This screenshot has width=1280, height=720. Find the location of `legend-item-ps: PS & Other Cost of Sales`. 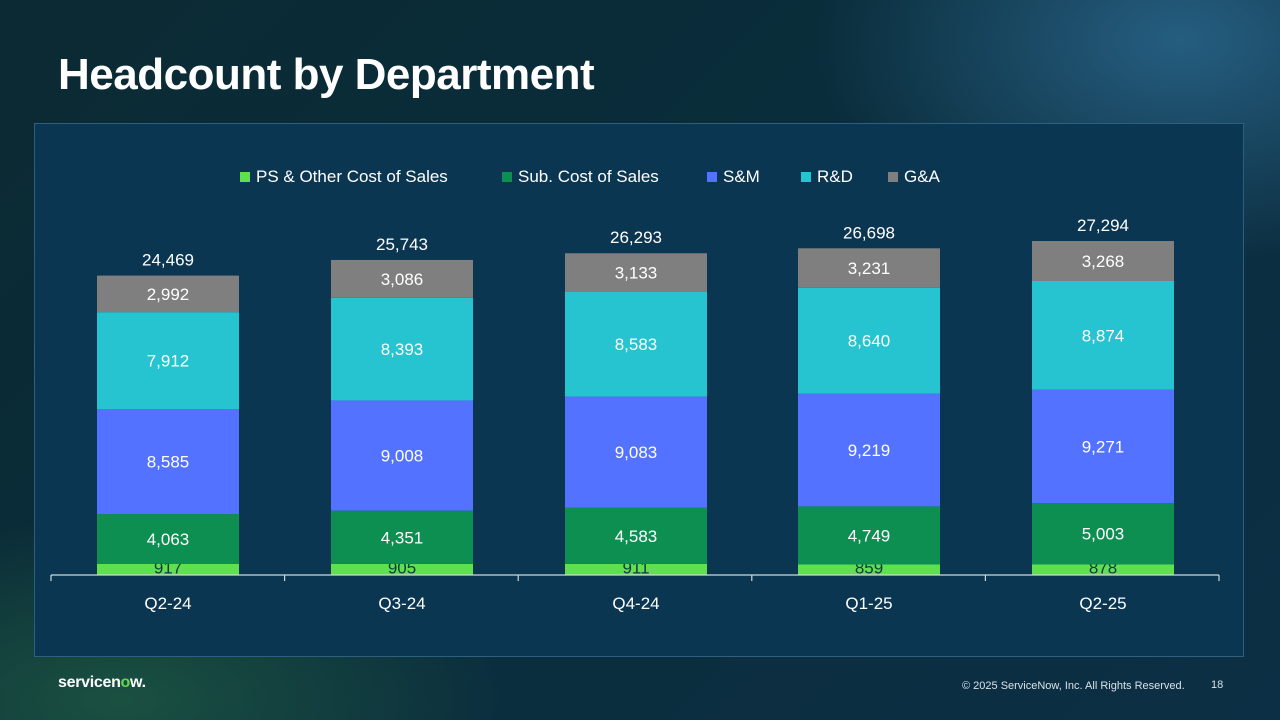

legend-item-ps: PS & Other Cost of Sales is located at coordinates (344, 176).